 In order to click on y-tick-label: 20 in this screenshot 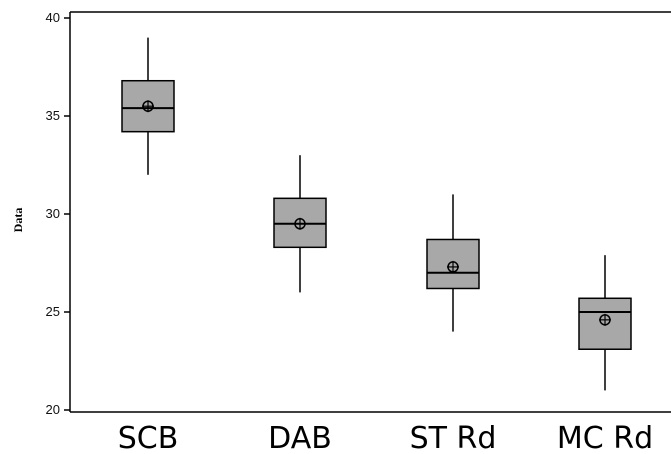, I will do `click(53, 409)`.